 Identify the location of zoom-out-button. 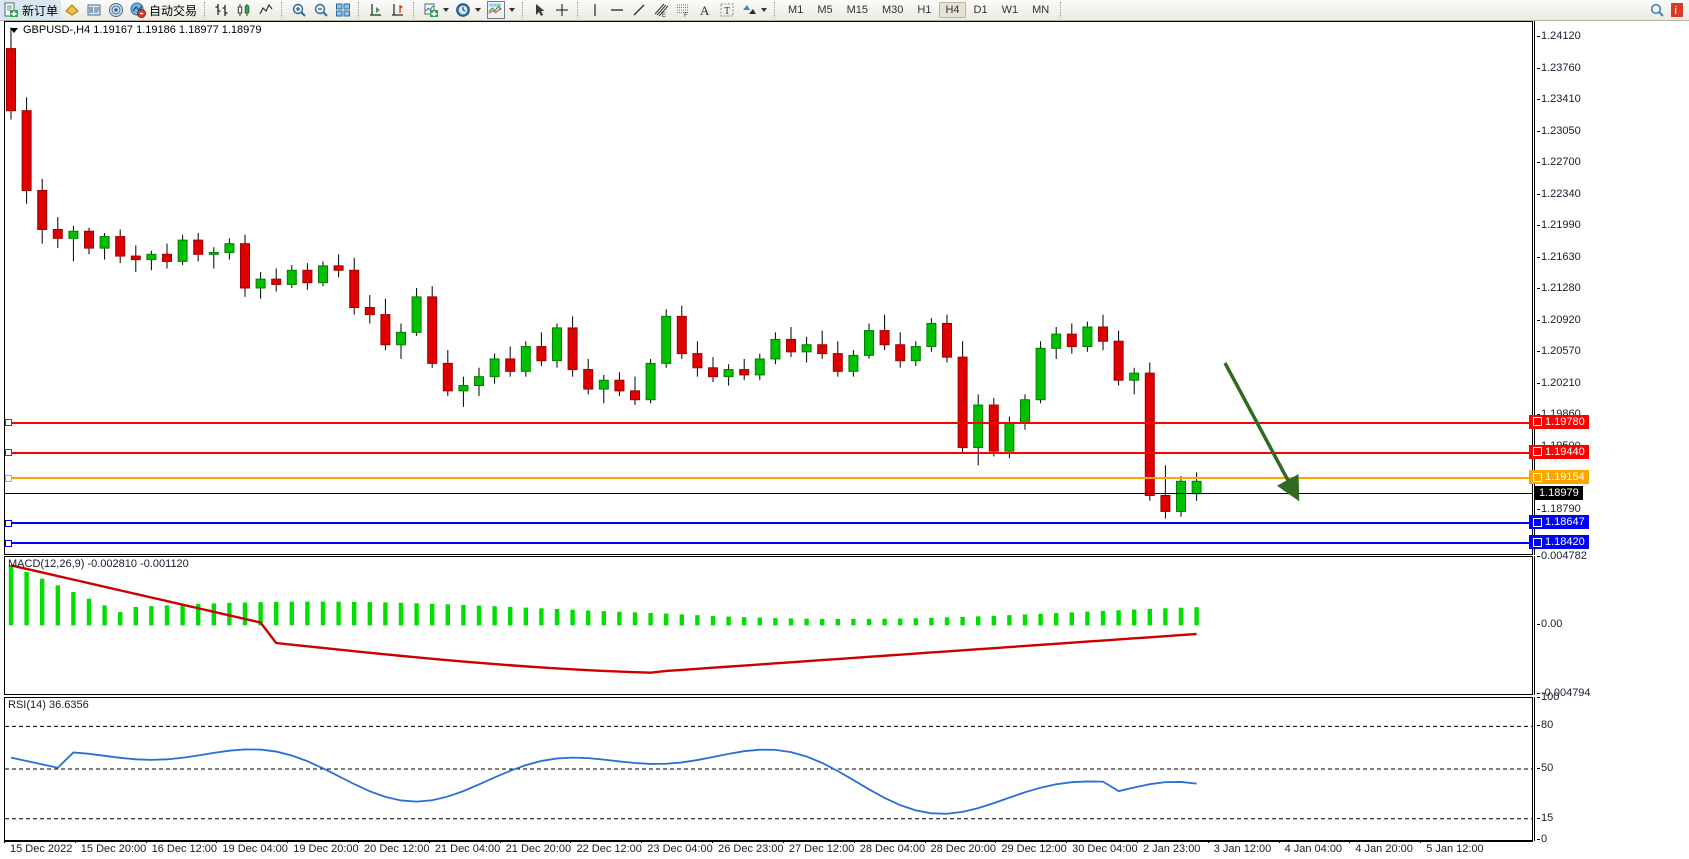
(321, 10).